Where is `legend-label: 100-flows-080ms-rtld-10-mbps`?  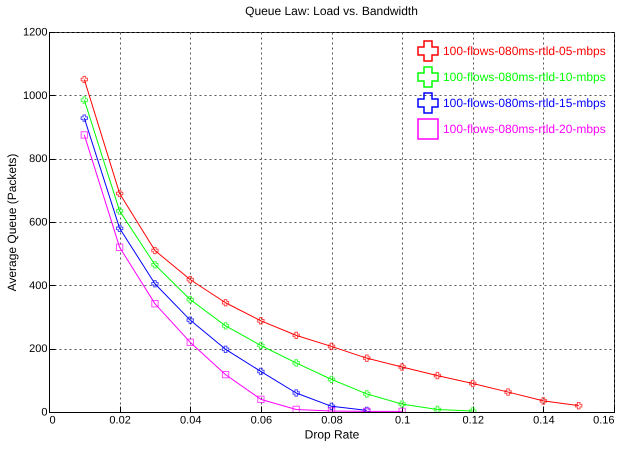
legend-label: 100-flows-080ms-rtld-10-mbps is located at coordinates (524, 77).